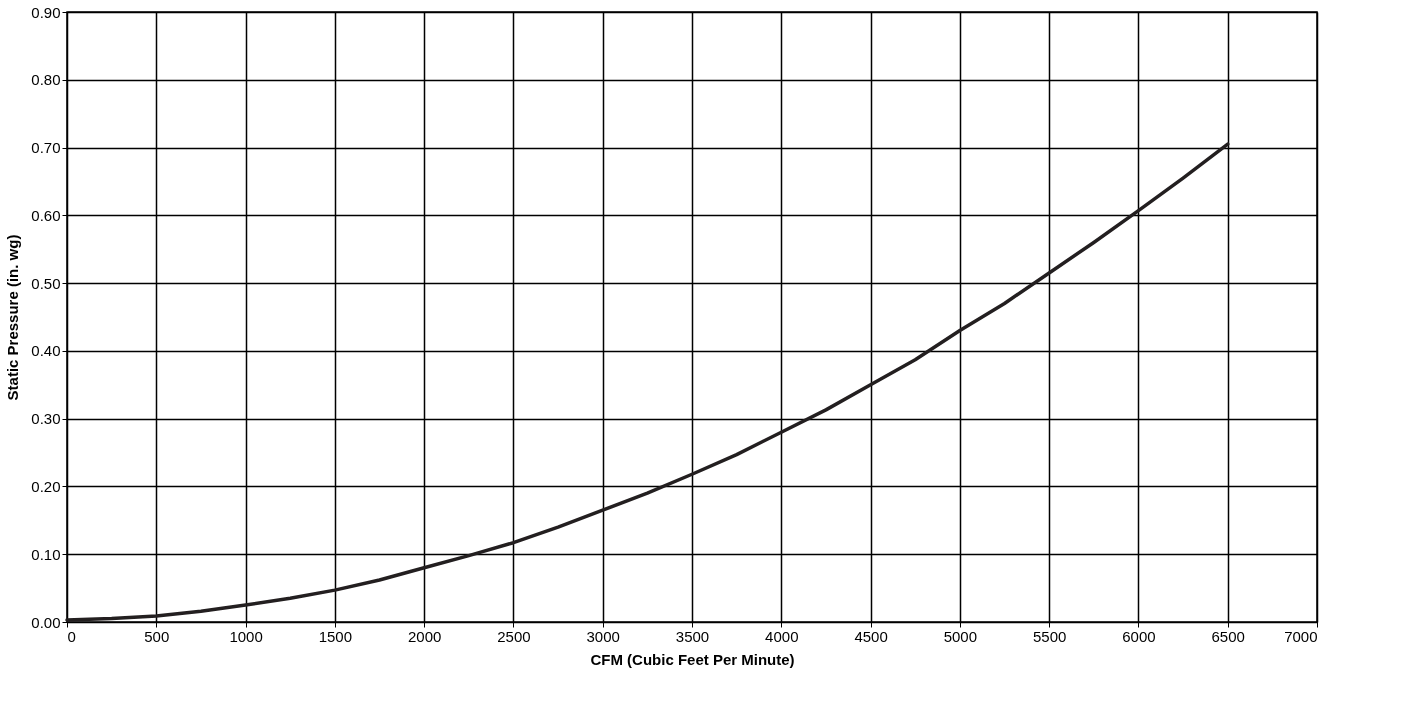 Image resolution: width=1424 pixels, height=706 pixels. I want to click on y-tick-label: 0.70, so click(46, 148).